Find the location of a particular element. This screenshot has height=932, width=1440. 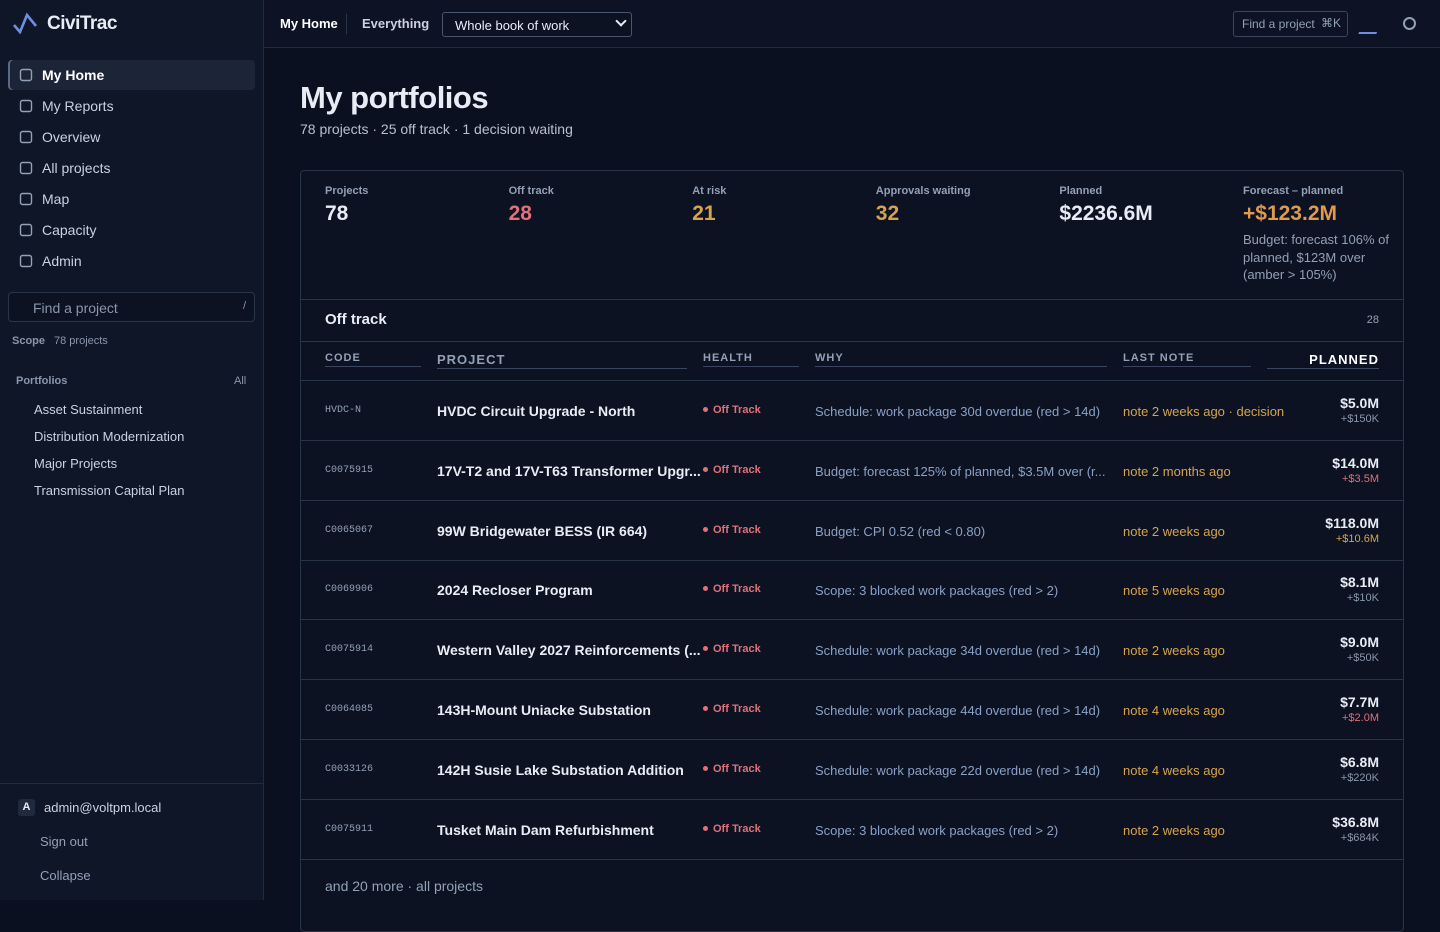

project-code: C0075915 is located at coordinates (349, 470).